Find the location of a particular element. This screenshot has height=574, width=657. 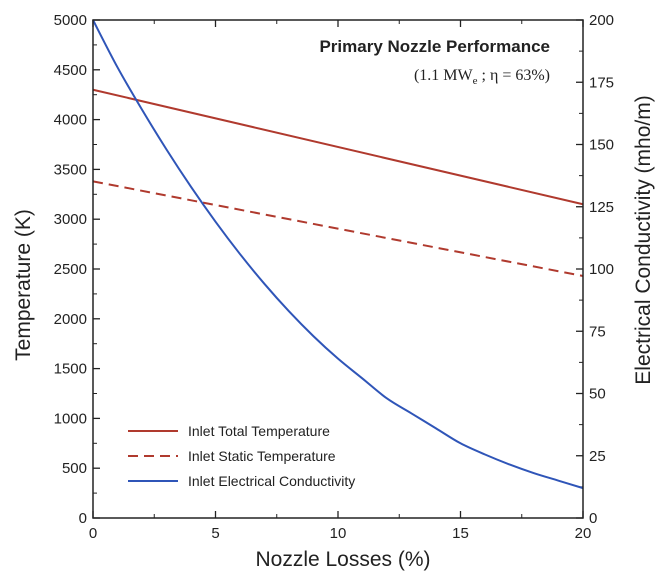

y-tick-label: 0 is located at coordinates (83, 518).